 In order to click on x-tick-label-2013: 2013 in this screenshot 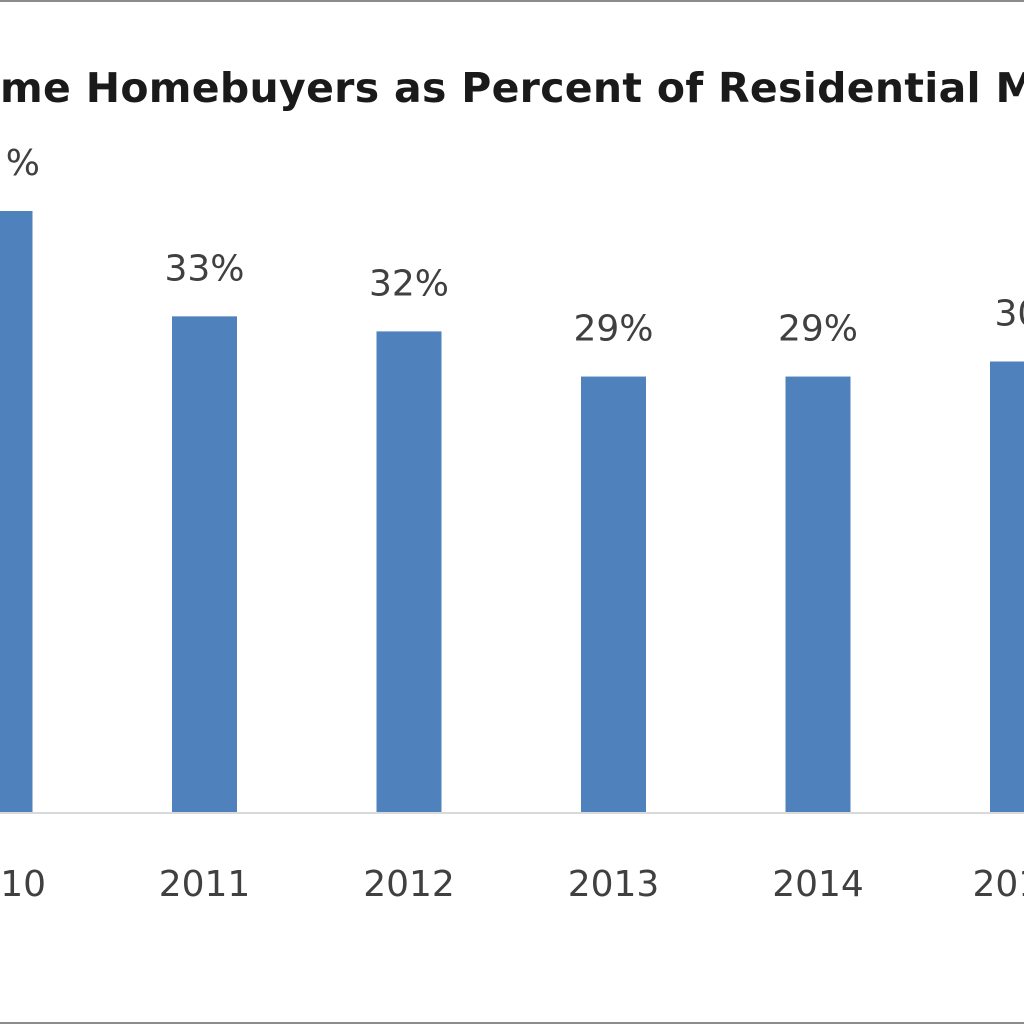, I will do `click(614, 884)`.